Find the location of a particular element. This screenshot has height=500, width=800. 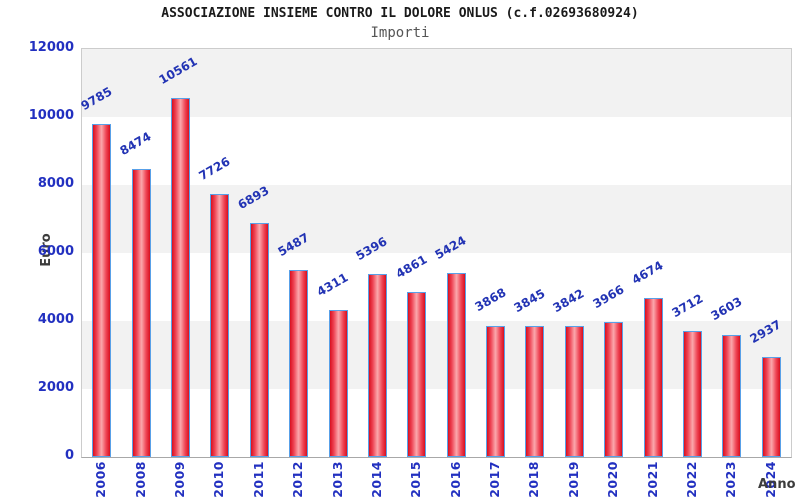

x-tick-2011: 2011 is located at coordinates (258, 480).